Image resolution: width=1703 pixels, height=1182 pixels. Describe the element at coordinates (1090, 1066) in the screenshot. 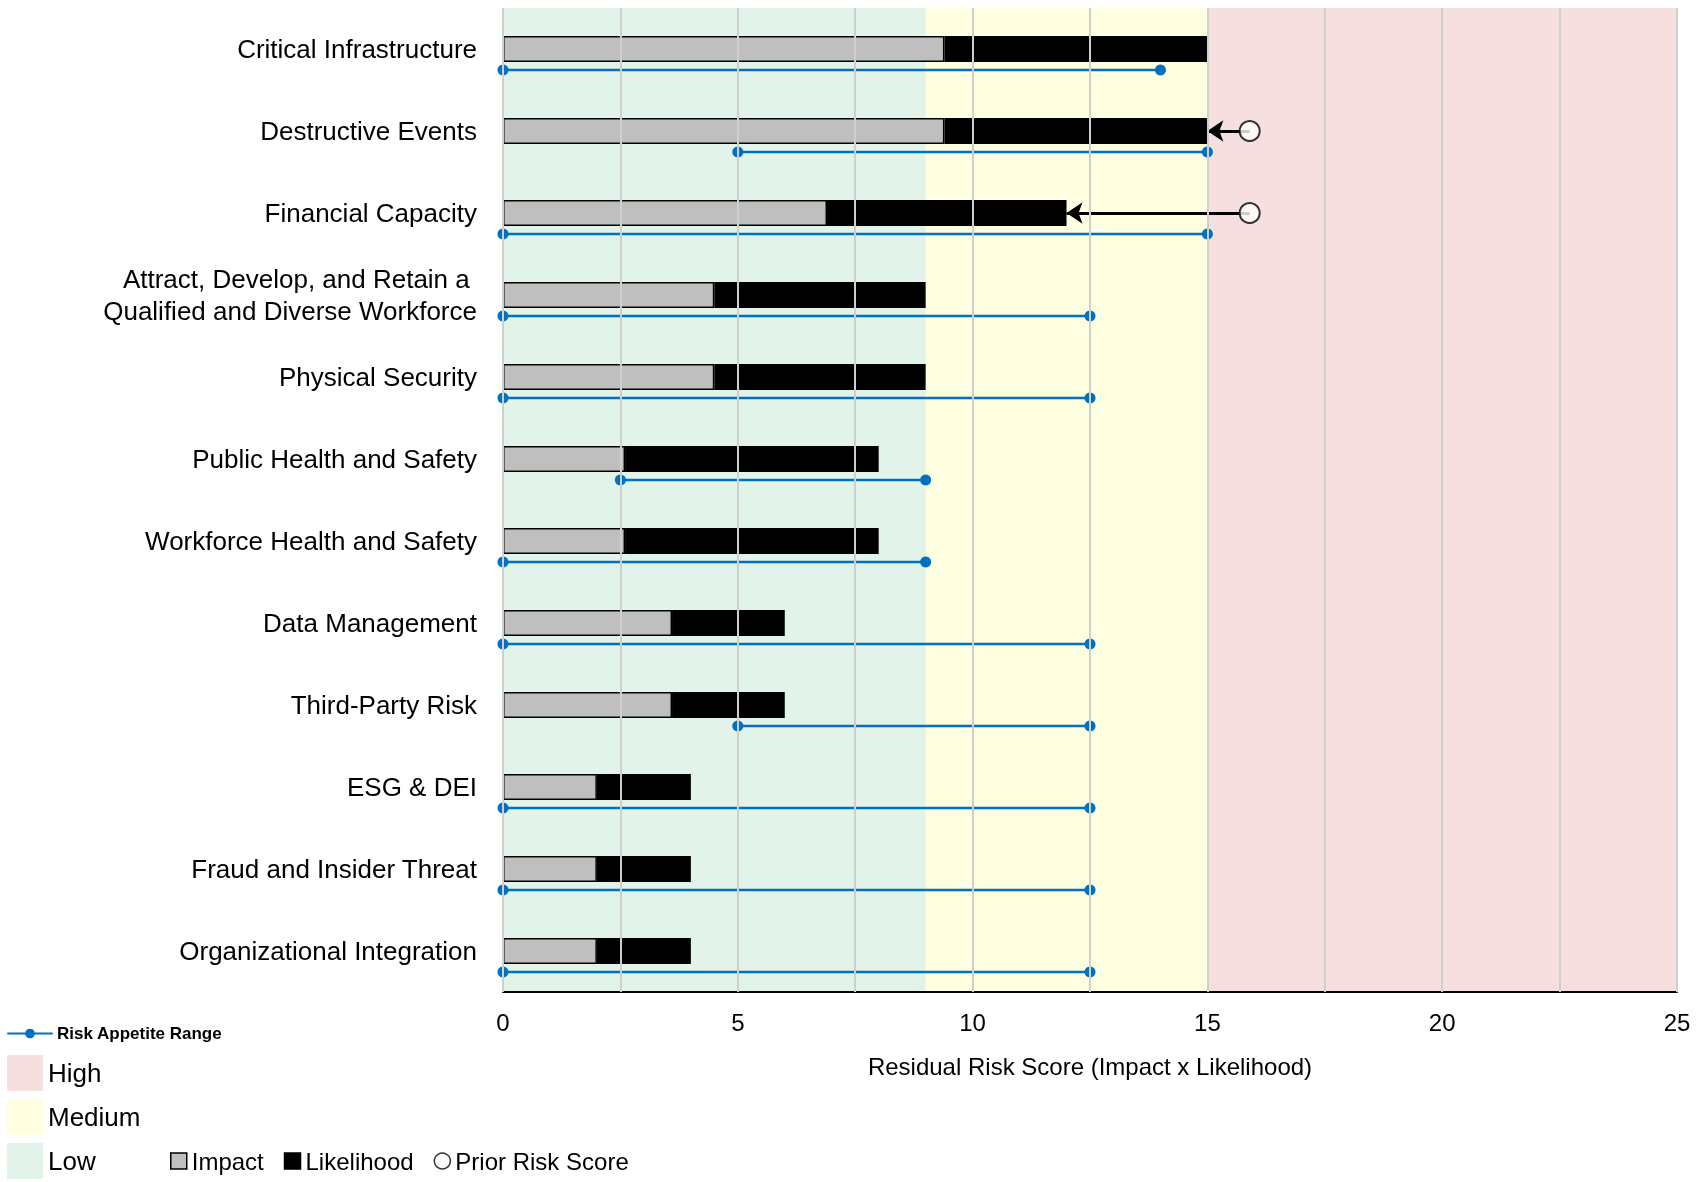

I see `x-axis-title: Residual Risk Score (Impact x Likelihood)` at that location.